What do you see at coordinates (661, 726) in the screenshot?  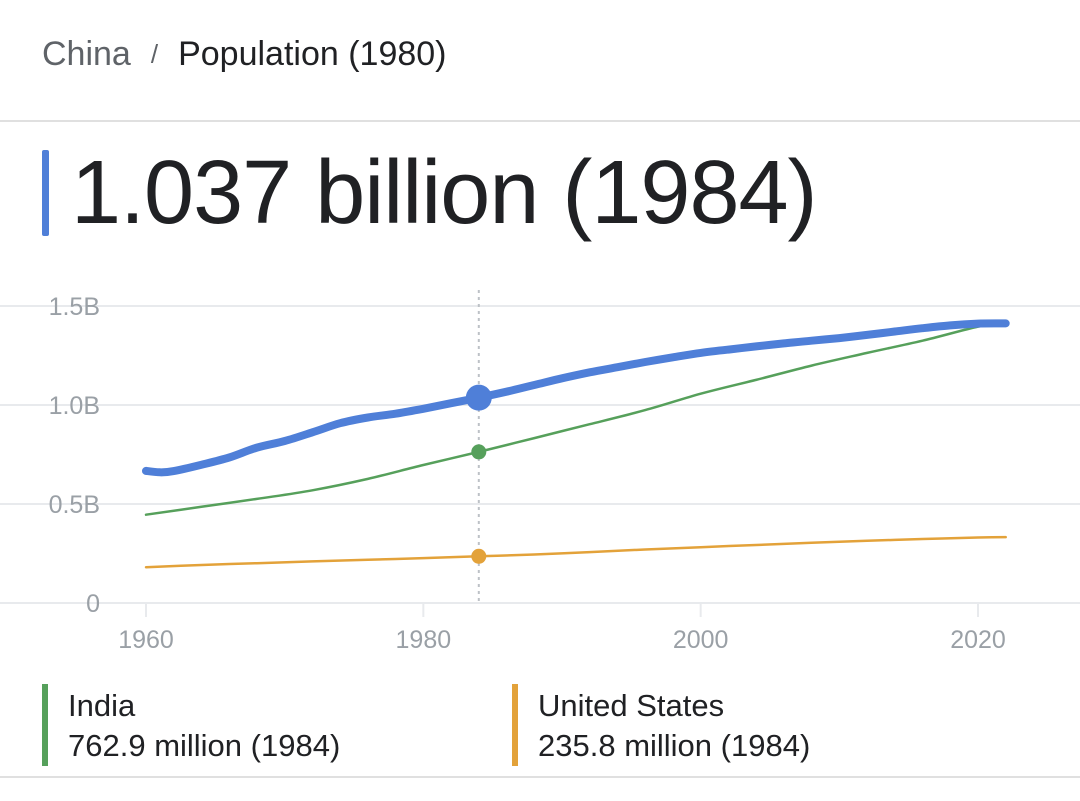 I see `legend-item-united-states: United States 235.8 million (1984)` at bounding box center [661, 726].